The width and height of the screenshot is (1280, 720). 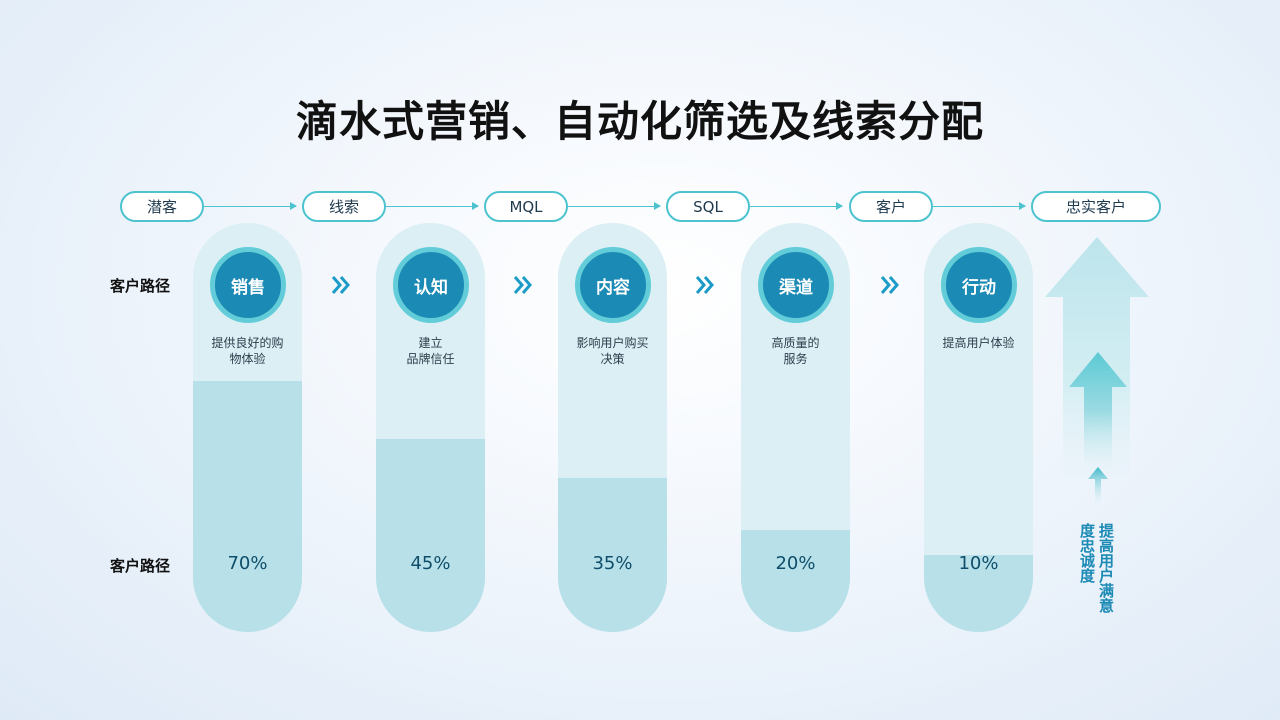 I want to click on stage-customer: 客户, so click(x=891, y=206).